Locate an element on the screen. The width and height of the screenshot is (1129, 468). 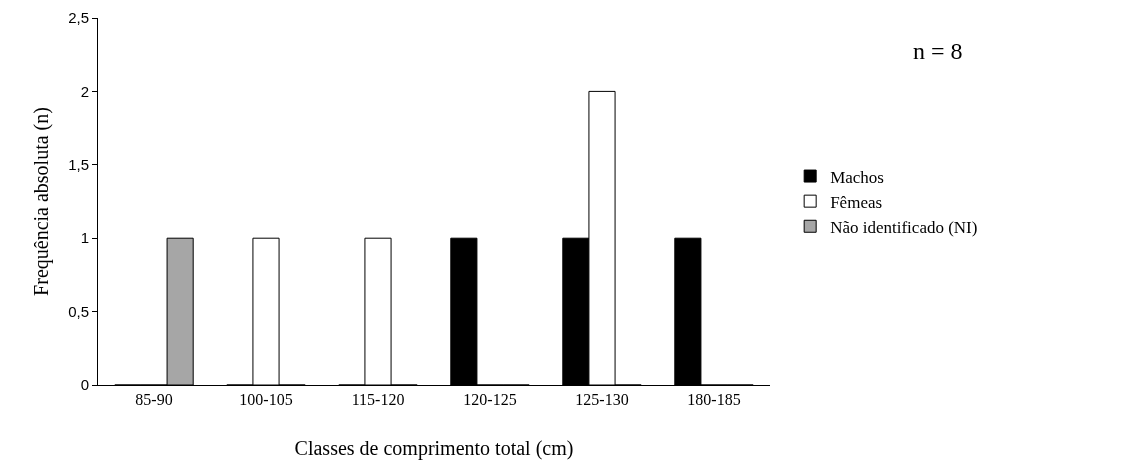
legend-label: Não identificado (NI) is located at coordinates (904, 227).